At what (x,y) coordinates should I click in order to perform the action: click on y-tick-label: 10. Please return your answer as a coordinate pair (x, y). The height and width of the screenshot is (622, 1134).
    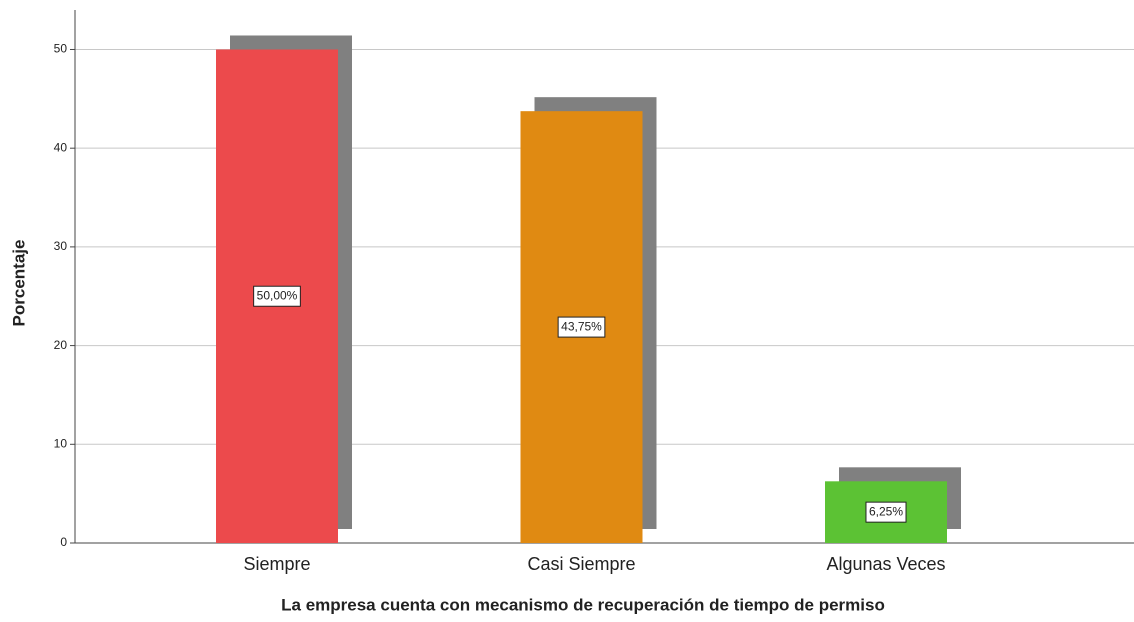
    Looking at the image, I should click on (61, 443).